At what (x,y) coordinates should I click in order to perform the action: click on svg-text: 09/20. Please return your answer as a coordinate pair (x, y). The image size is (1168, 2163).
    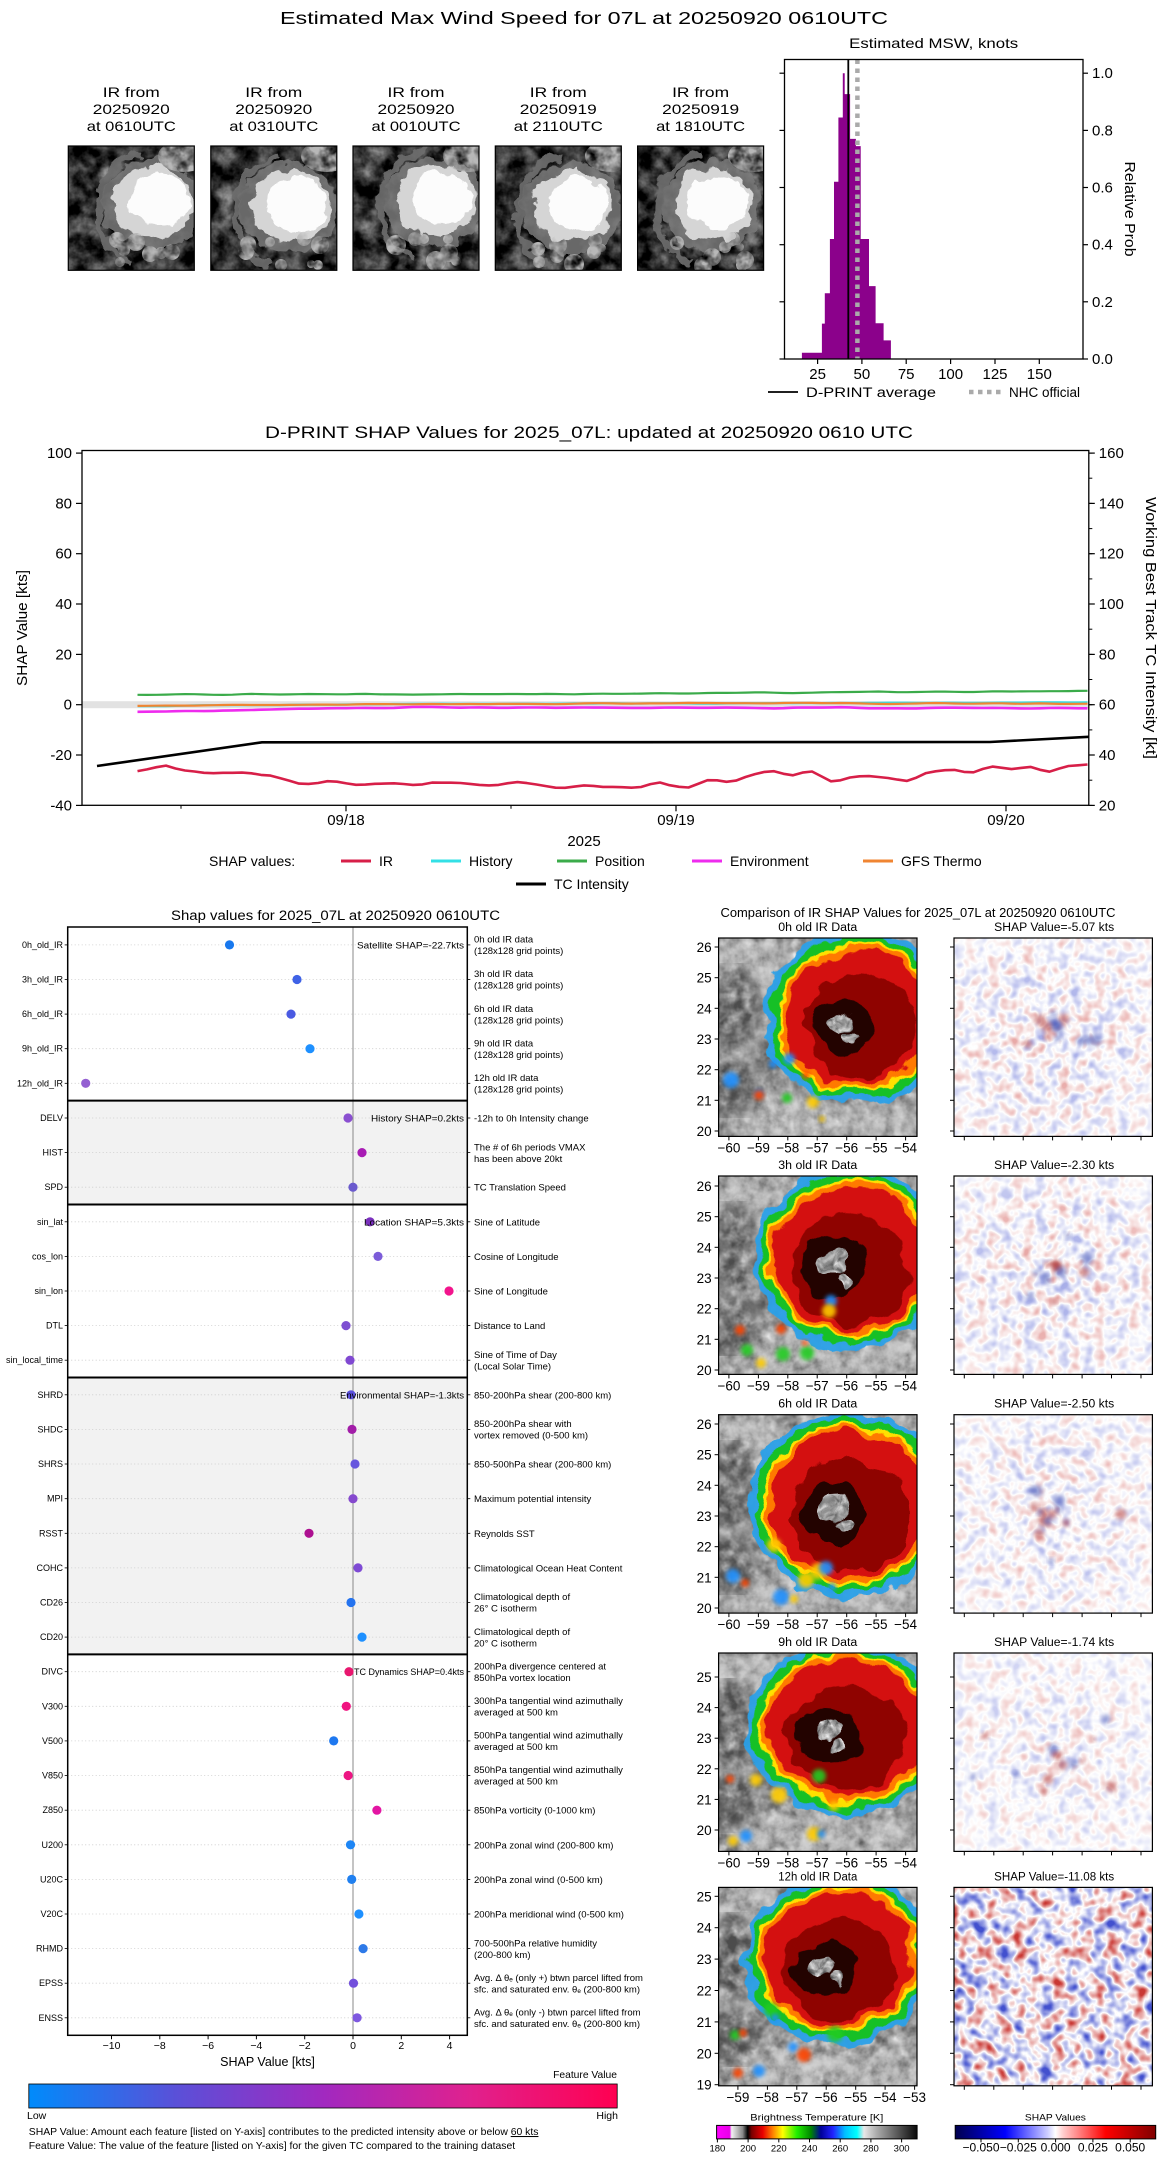
    Looking at the image, I should click on (1006, 820).